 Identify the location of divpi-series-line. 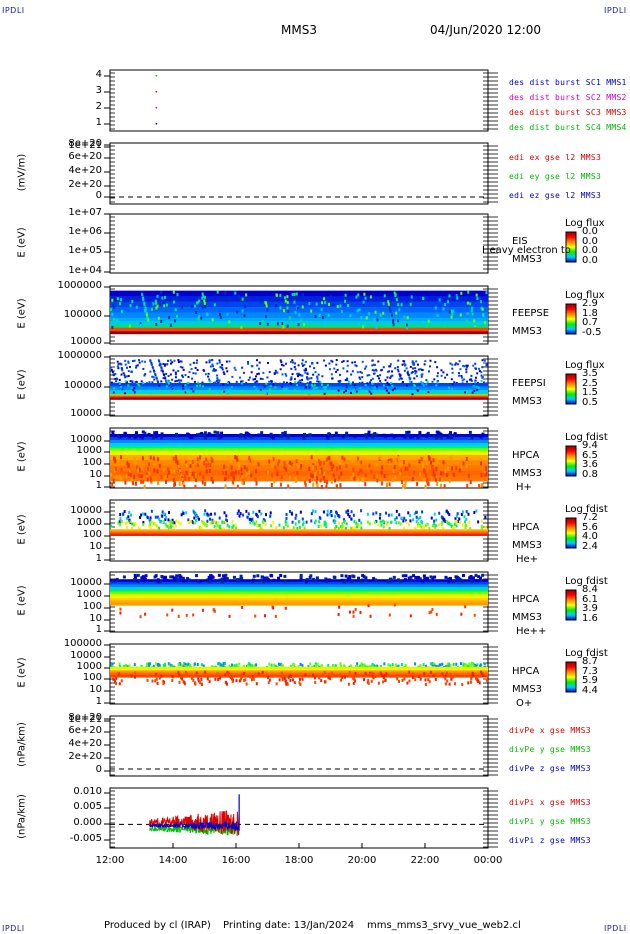
(194, 823).